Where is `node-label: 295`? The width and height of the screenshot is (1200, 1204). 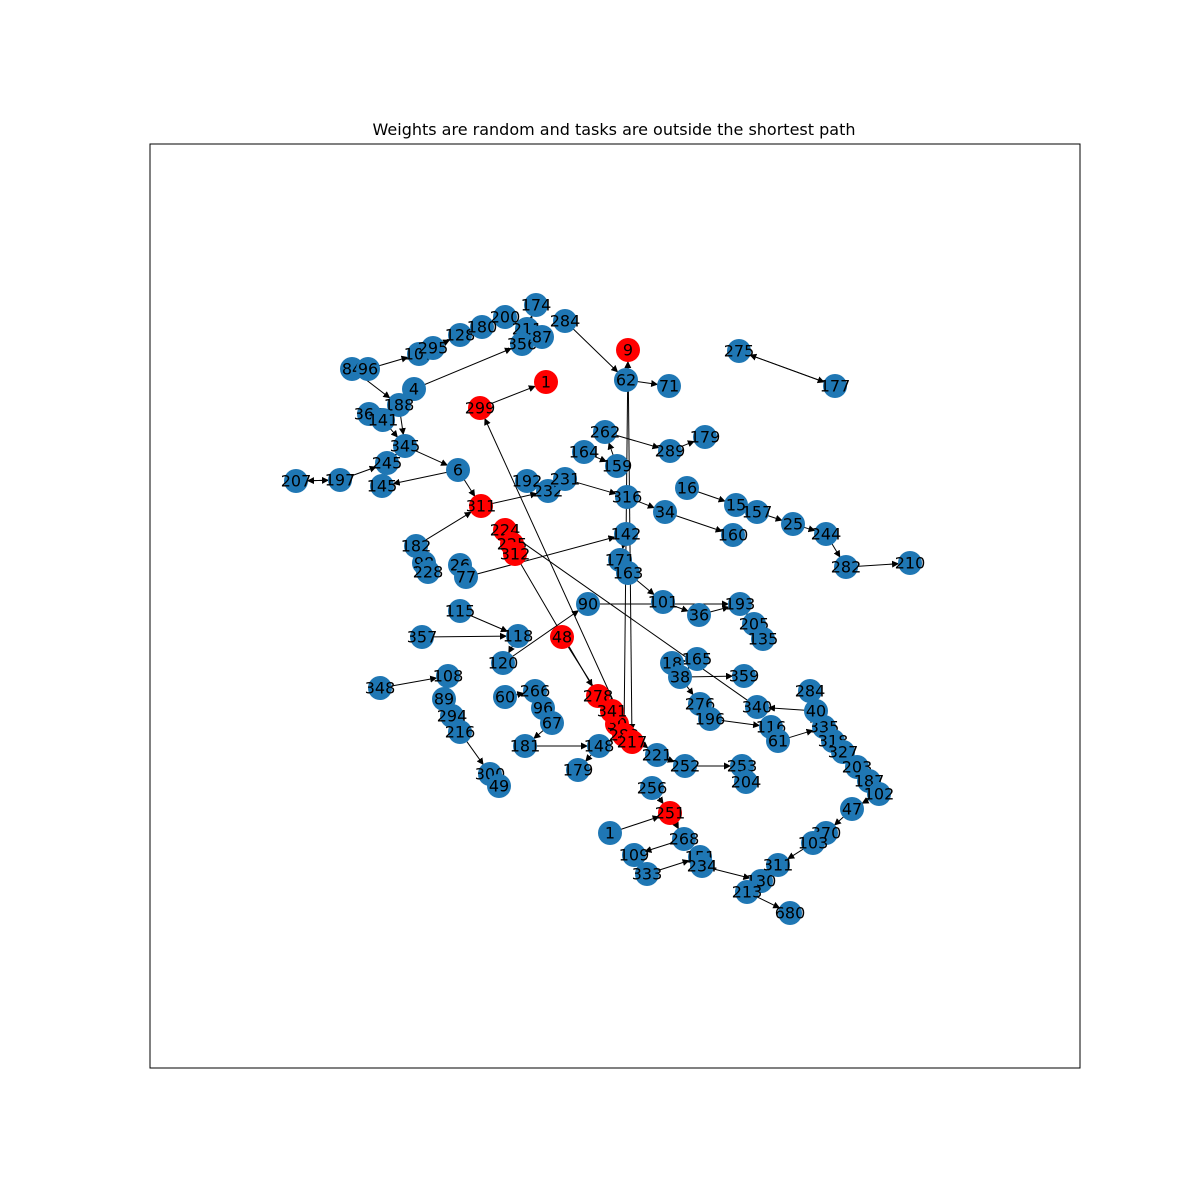 node-label: 295 is located at coordinates (433, 348).